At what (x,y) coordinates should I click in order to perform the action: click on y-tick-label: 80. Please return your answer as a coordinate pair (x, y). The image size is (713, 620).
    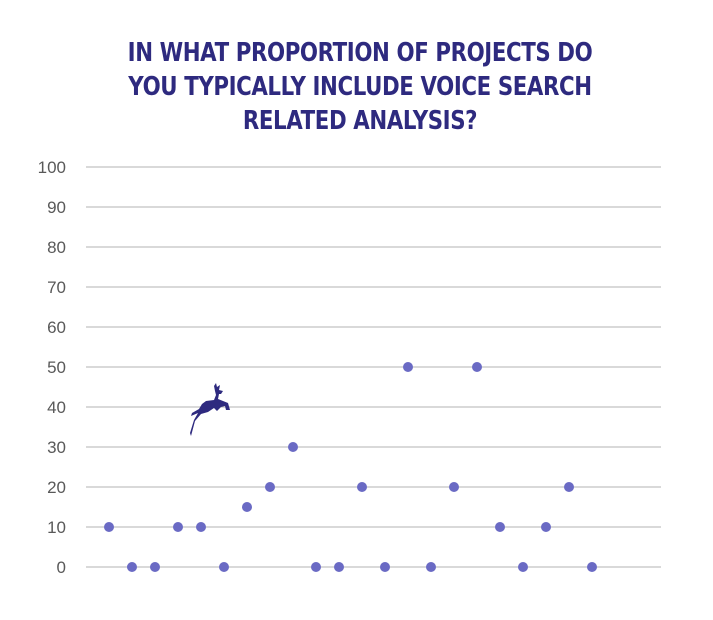
    Looking at the image, I should click on (56, 247).